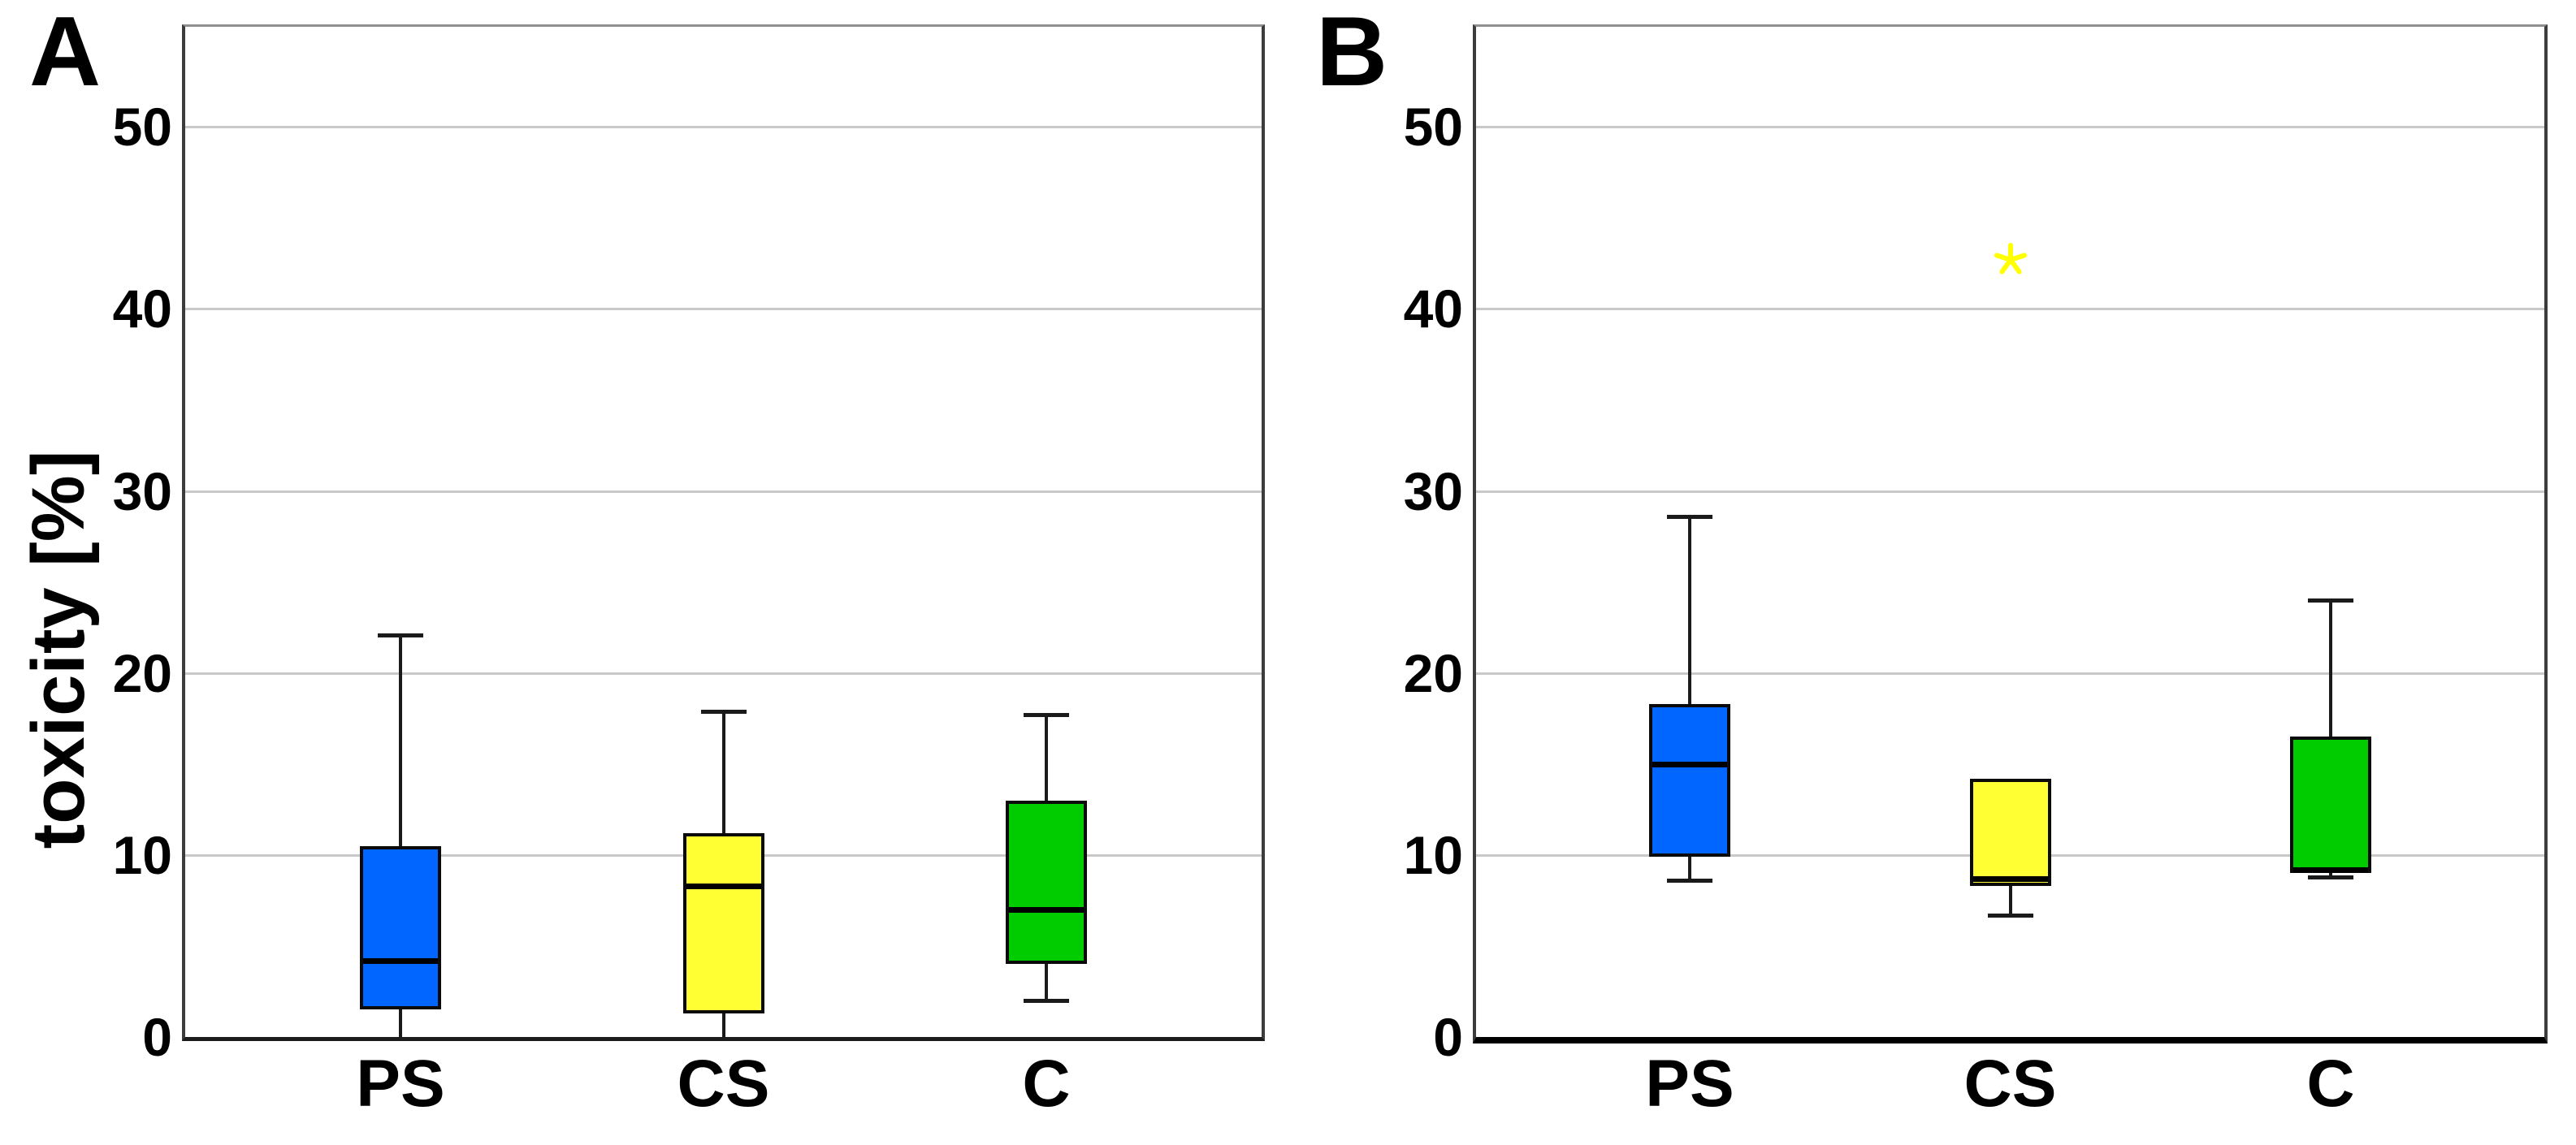 The height and width of the screenshot is (1145, 2576). Describe the element at coordinates (2011, 260) in the screenshot. I see `outlier-star-icon` at that location.